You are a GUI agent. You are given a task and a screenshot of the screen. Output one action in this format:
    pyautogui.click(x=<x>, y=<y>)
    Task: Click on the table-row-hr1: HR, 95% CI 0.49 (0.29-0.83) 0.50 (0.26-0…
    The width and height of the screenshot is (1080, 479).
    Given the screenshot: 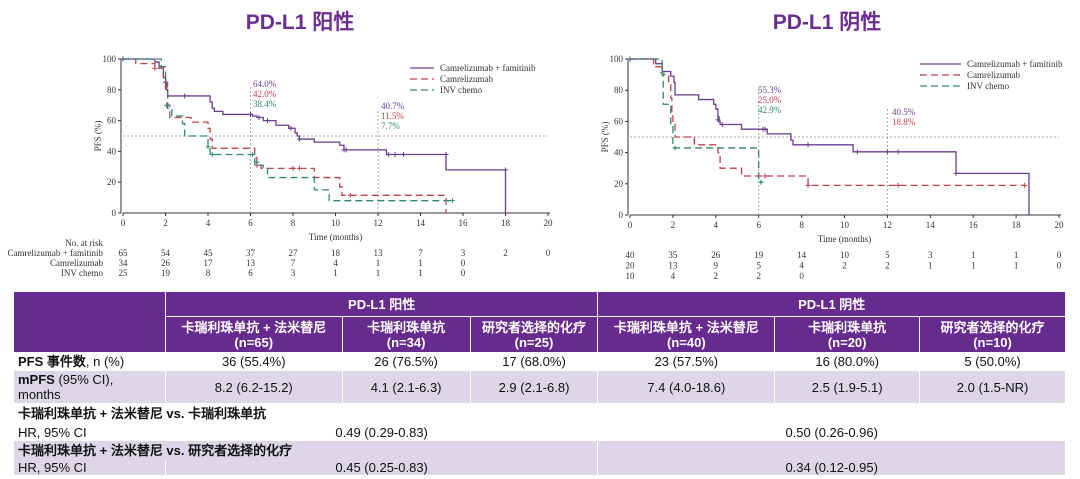 What is the action you would take?
    pyautogui.click(x=539, y=432)
    